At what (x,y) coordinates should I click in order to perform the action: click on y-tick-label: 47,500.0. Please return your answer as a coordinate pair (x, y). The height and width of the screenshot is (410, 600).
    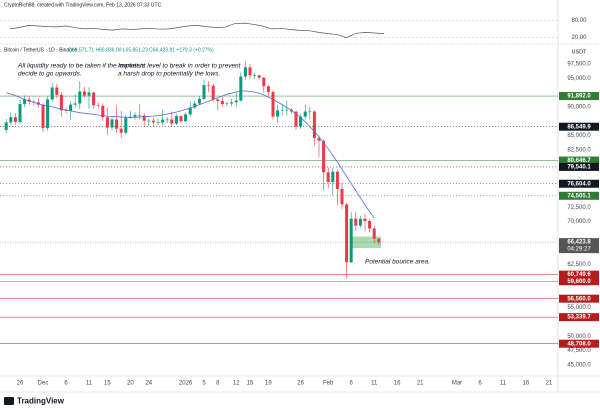
    Looking at the image, I should click on (579, 351).